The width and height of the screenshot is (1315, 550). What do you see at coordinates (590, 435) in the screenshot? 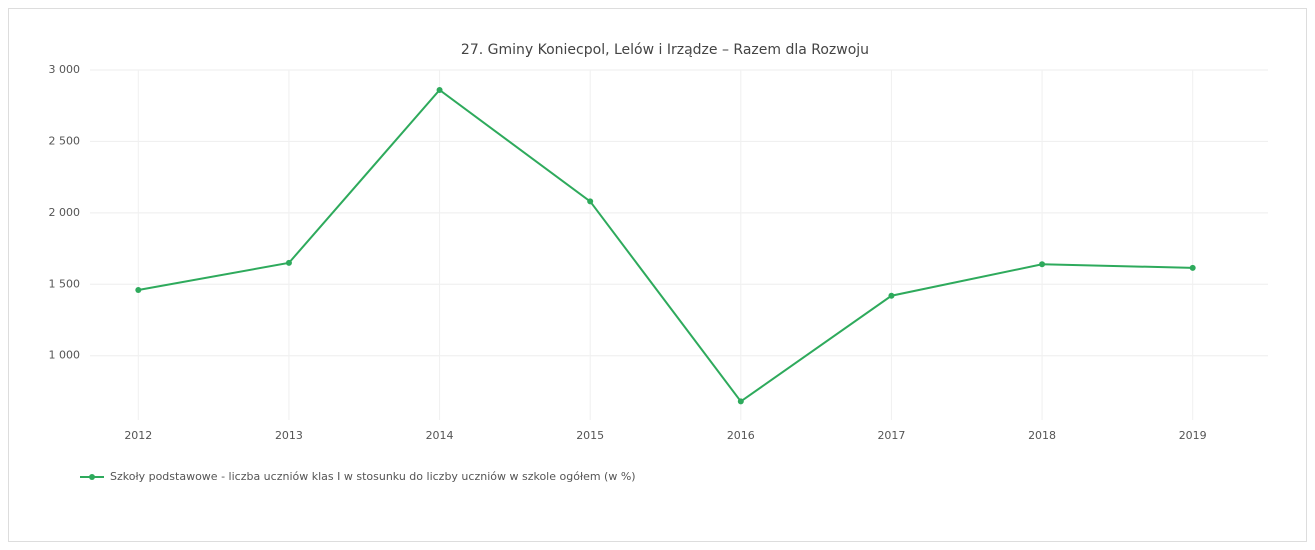
I see `x-tick-label: 2015` at bounding box center [590, 435].